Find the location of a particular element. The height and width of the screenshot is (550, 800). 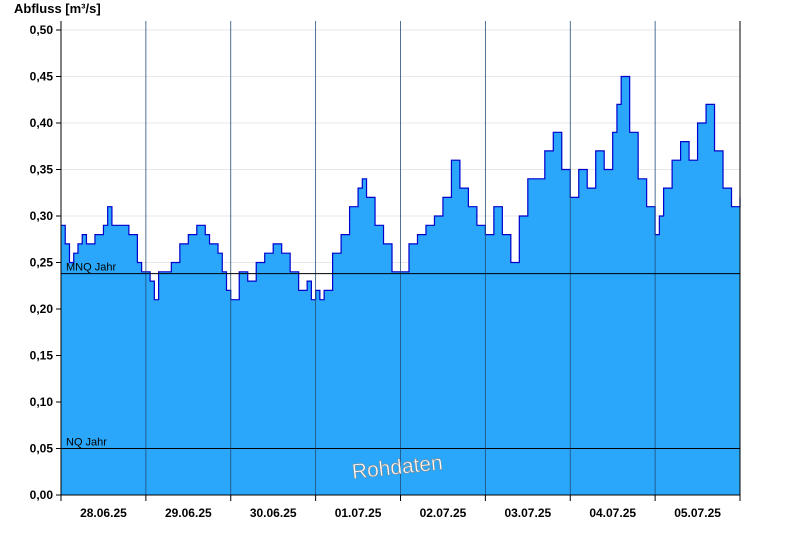

y-tick-label: 0,35 is located at coordinates (42, 170).